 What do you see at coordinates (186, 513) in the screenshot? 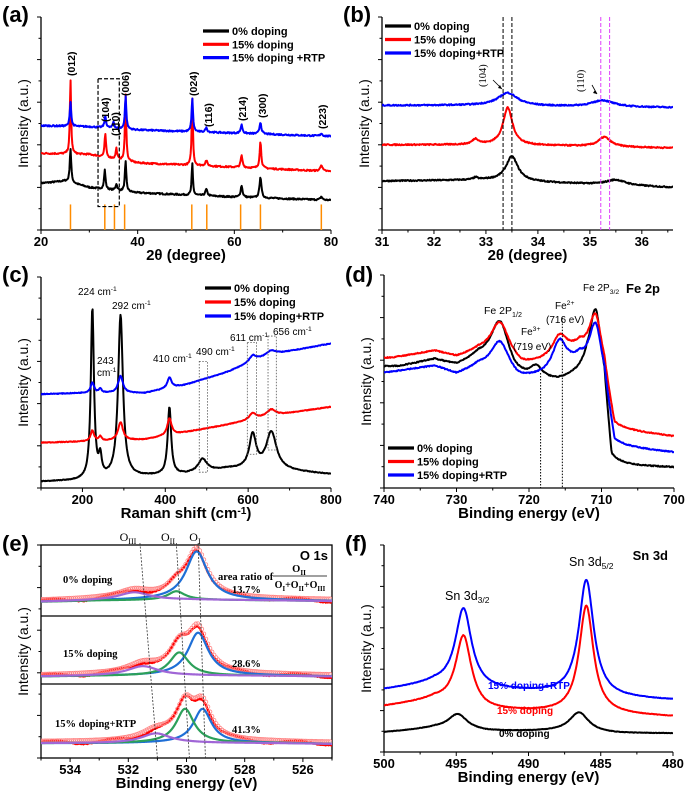
I see `x-axis-label: Raman shift (cm-1)` at bounding box center [186, 513].